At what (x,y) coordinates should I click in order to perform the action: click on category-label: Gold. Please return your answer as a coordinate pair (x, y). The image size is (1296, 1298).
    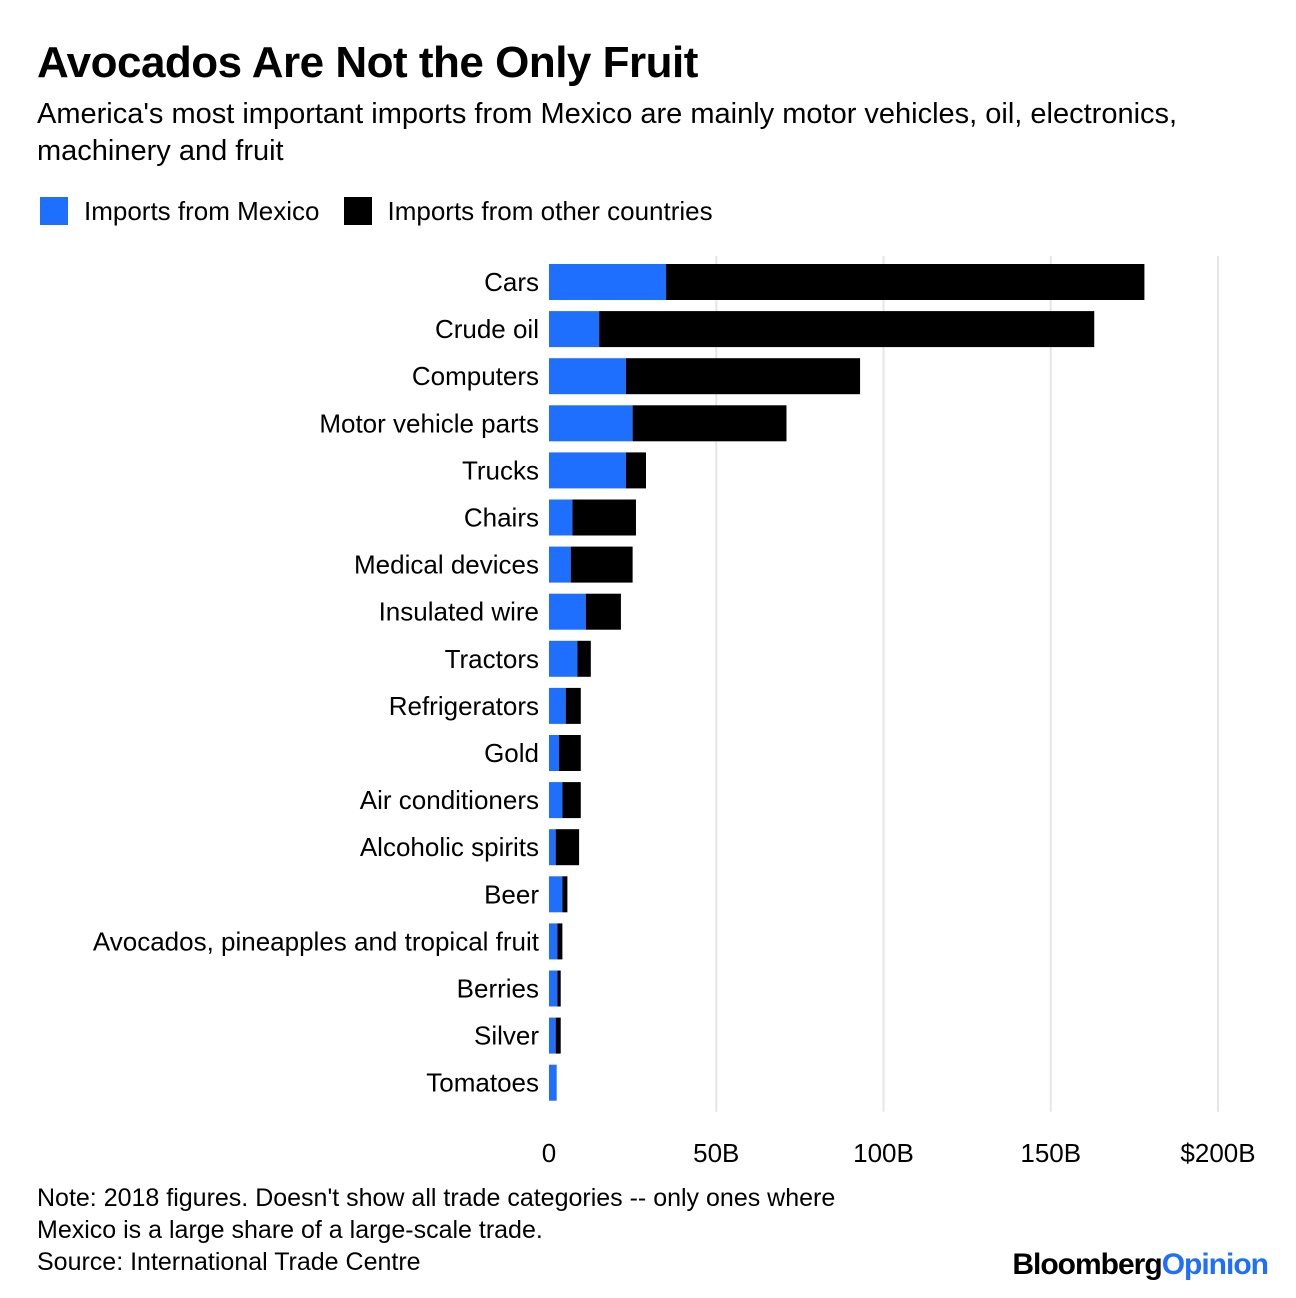
    Looking at the image, I should click on (511, 753).